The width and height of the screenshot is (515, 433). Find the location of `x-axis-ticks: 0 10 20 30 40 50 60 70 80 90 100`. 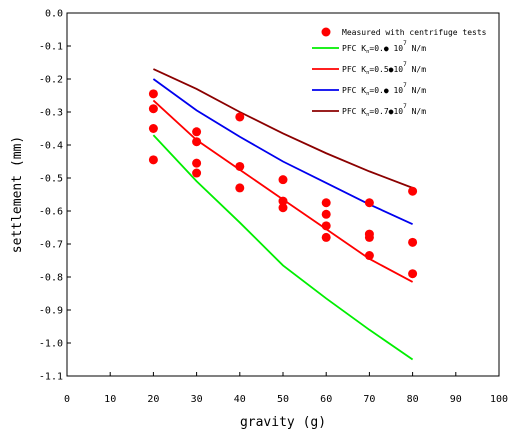

x-axis-ticks: 0 10 20 30 40 50 60 70 80 90 100 is located at coordinates (286, 388).